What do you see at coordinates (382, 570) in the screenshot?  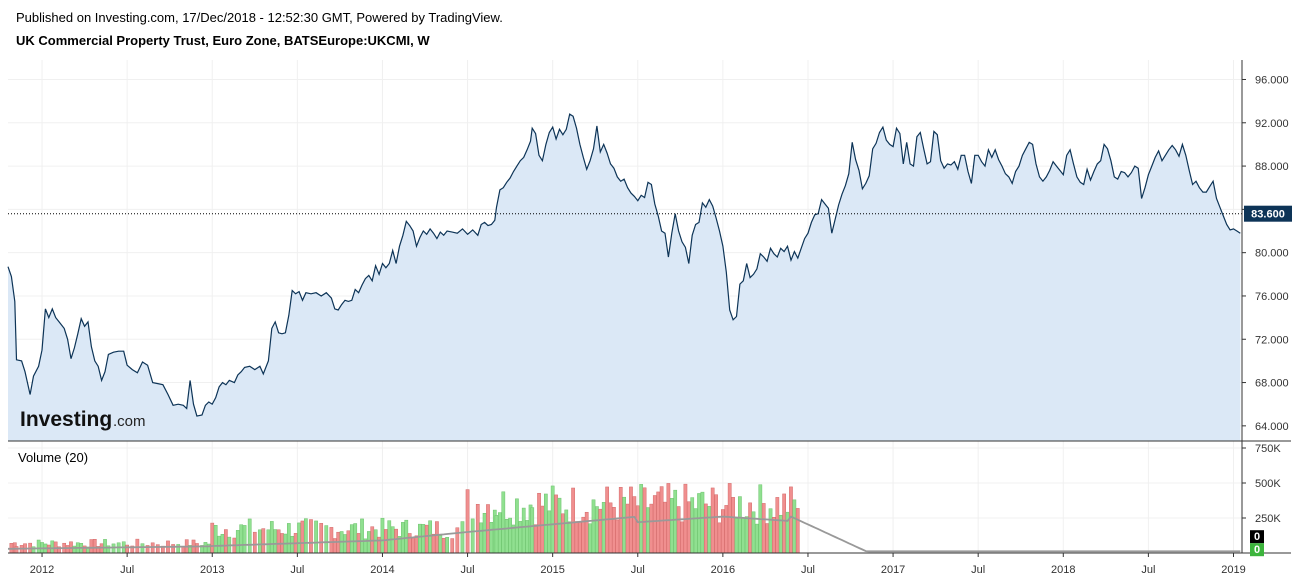 I see `x-tick-label: 2014` at bounding box center [382, 570].